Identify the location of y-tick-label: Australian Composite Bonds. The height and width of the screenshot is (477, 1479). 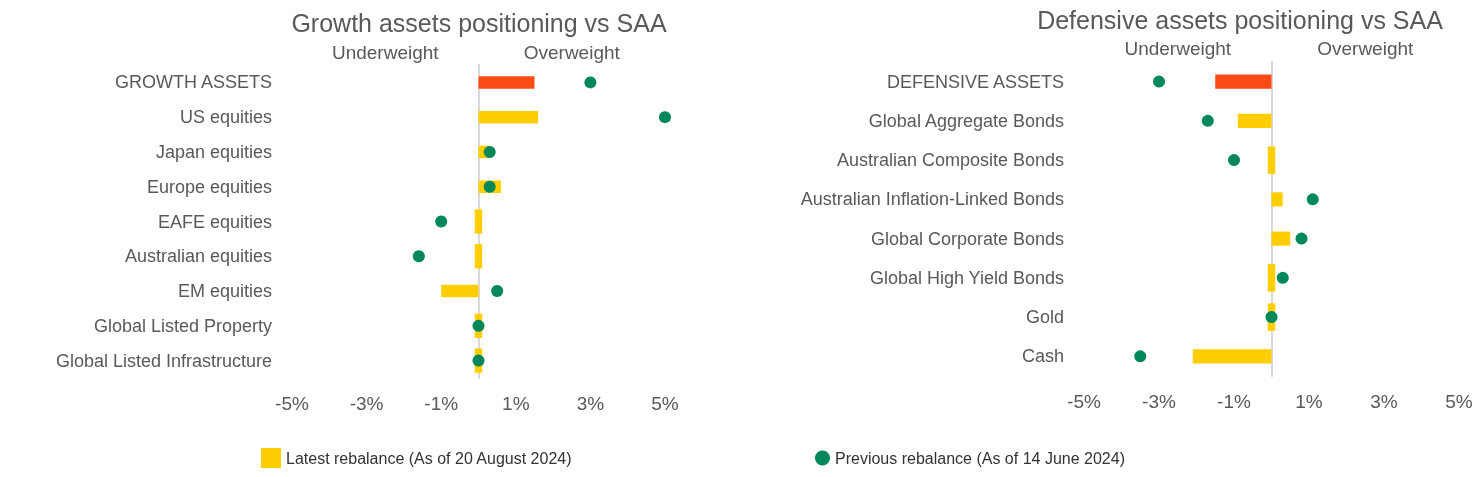
(950, 160).